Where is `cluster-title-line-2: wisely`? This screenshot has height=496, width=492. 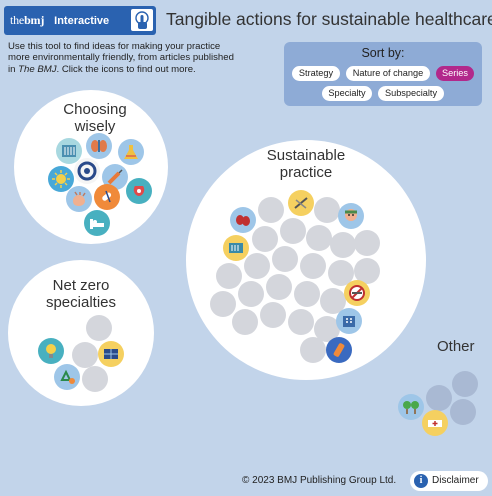 cluster-title-line-2: wisely is located at coordinates (95, 126).